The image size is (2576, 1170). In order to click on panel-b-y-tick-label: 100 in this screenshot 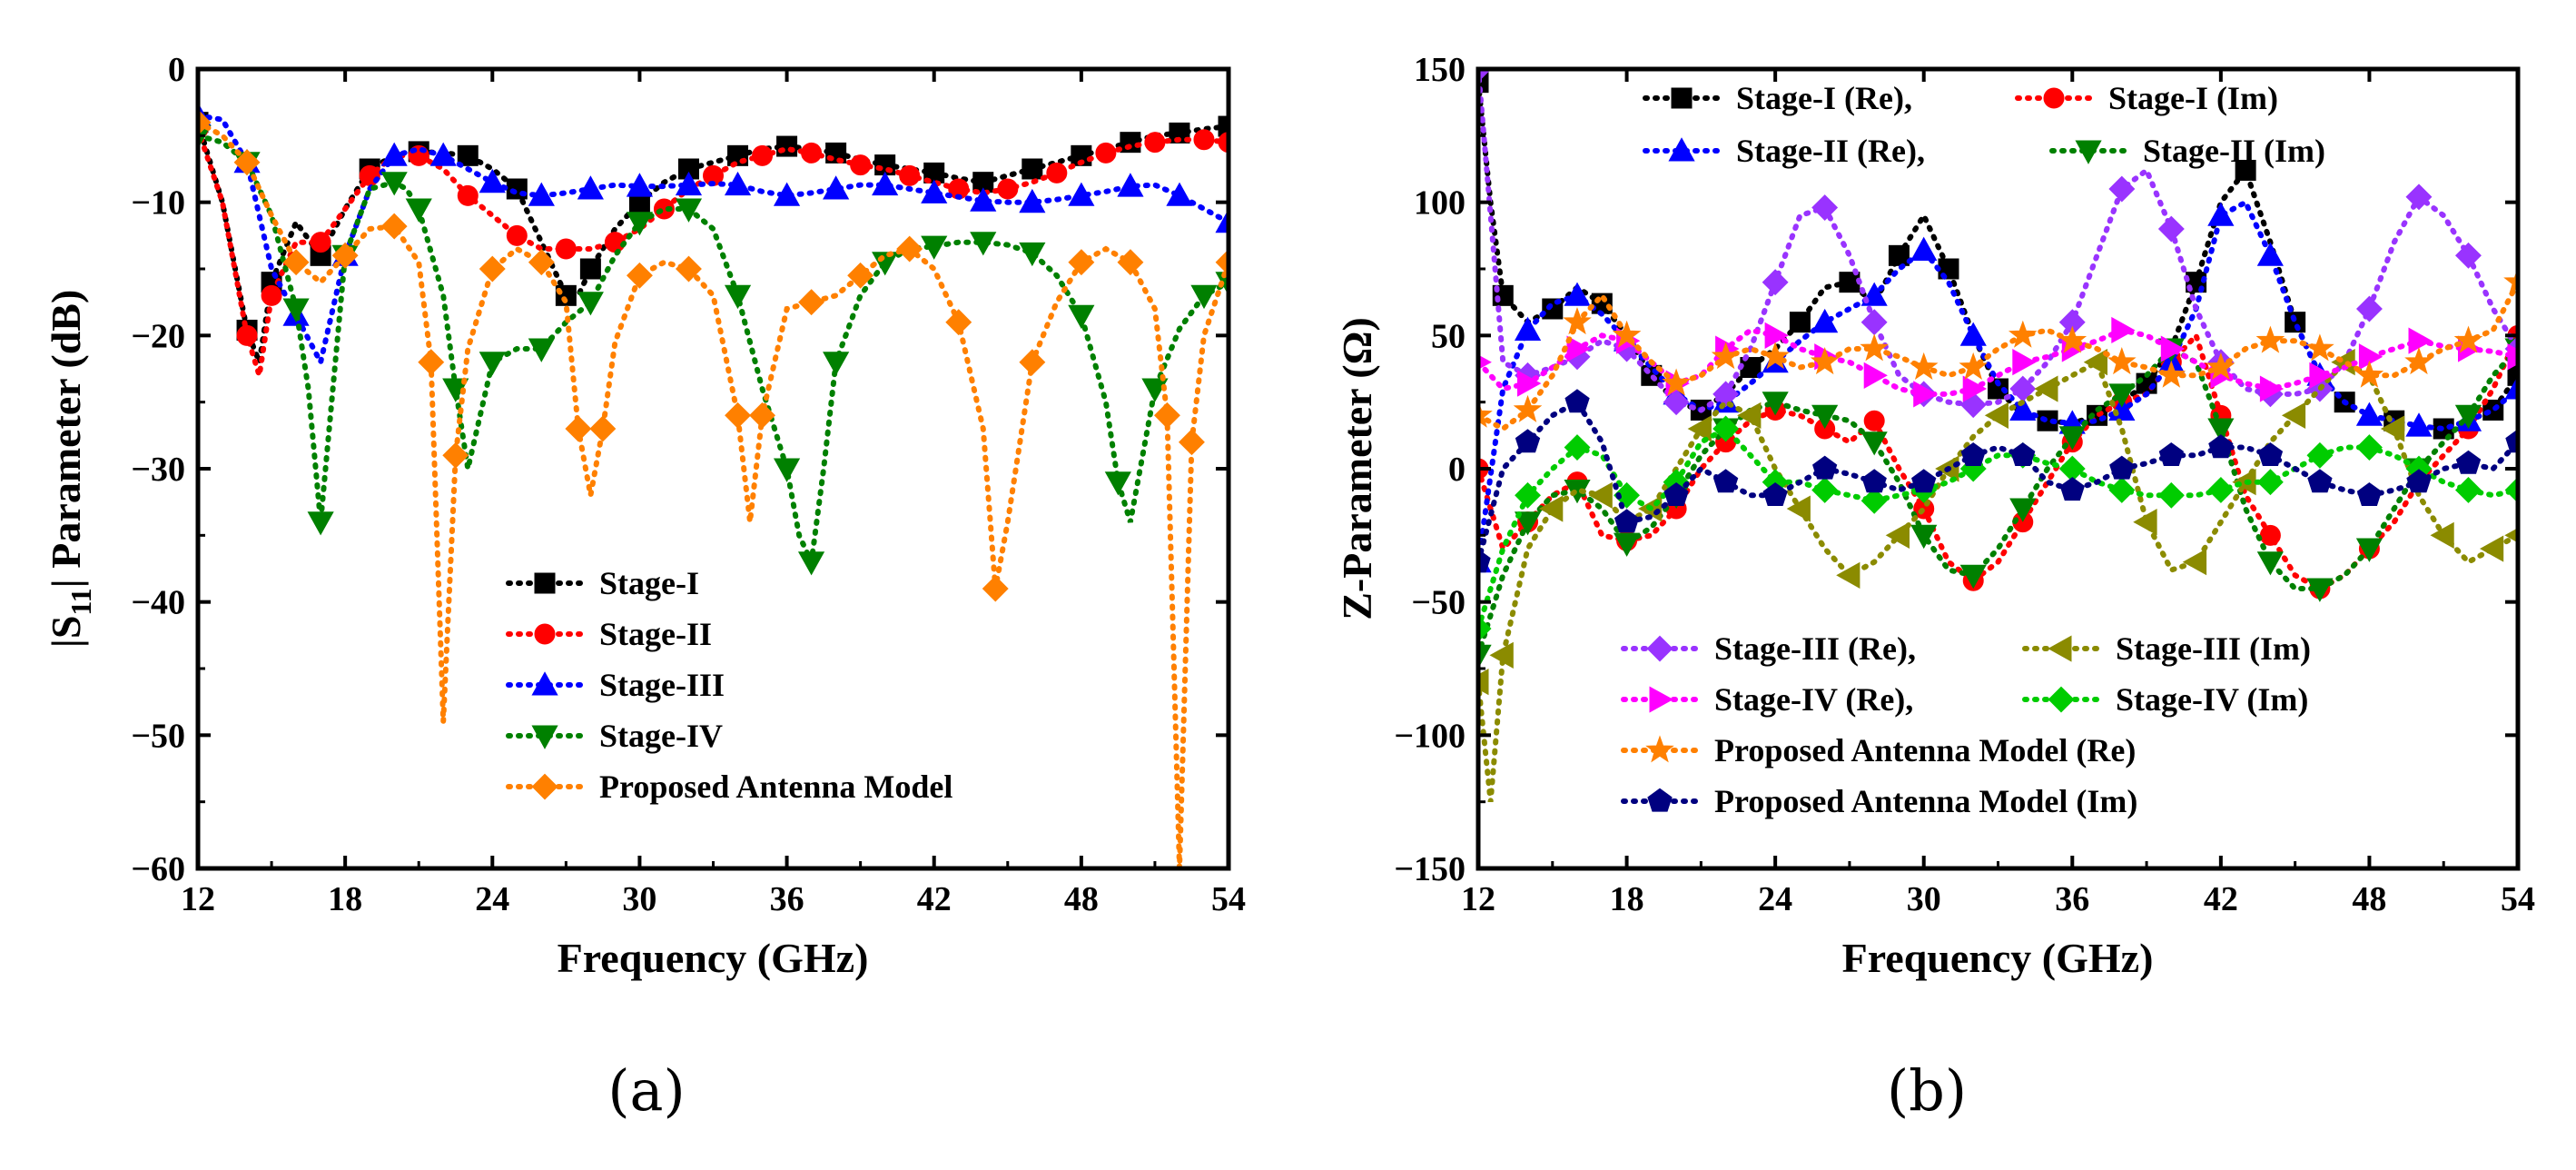, I will do `click(1440, 204)`.